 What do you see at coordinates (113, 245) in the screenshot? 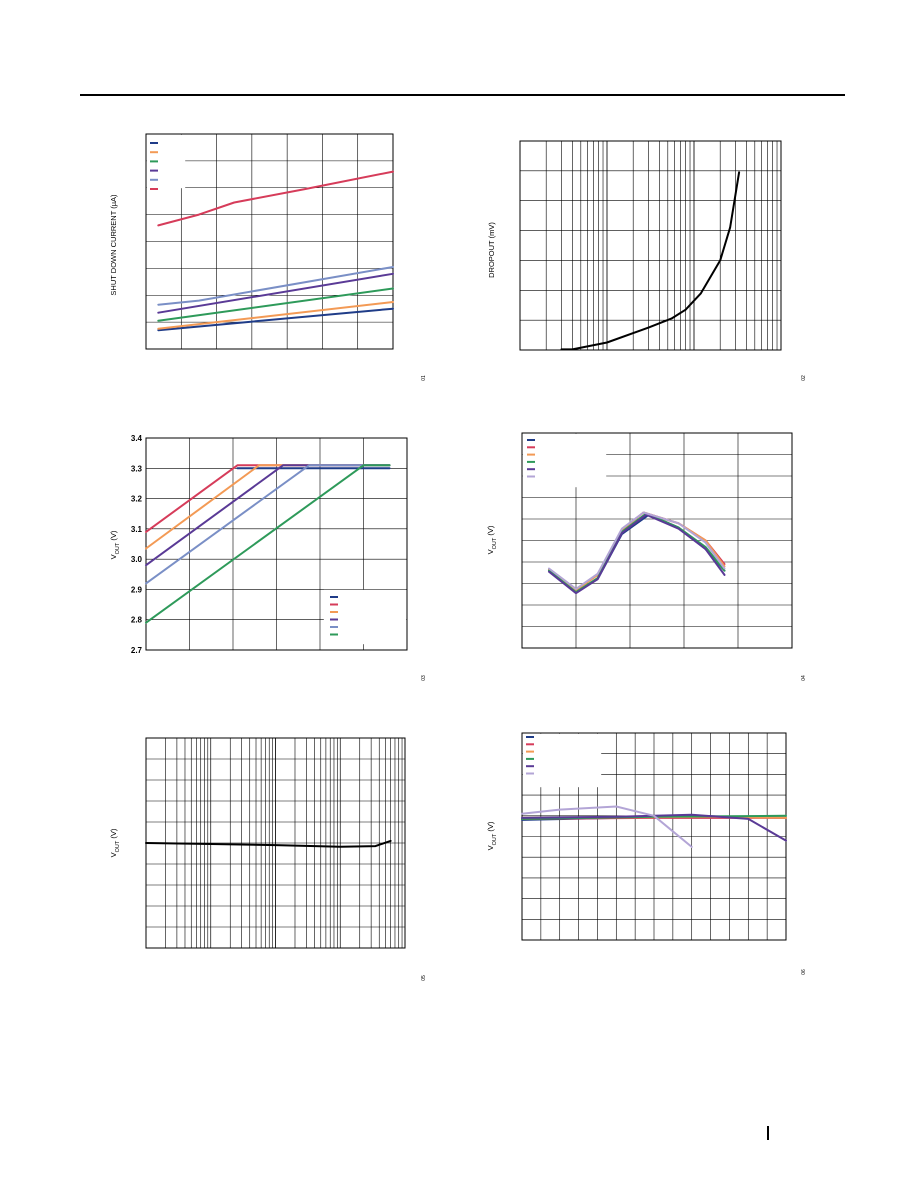
I see `y-axis-label: SHUT DOWN CURRENT (µA)` at bounding box center [113, 245].